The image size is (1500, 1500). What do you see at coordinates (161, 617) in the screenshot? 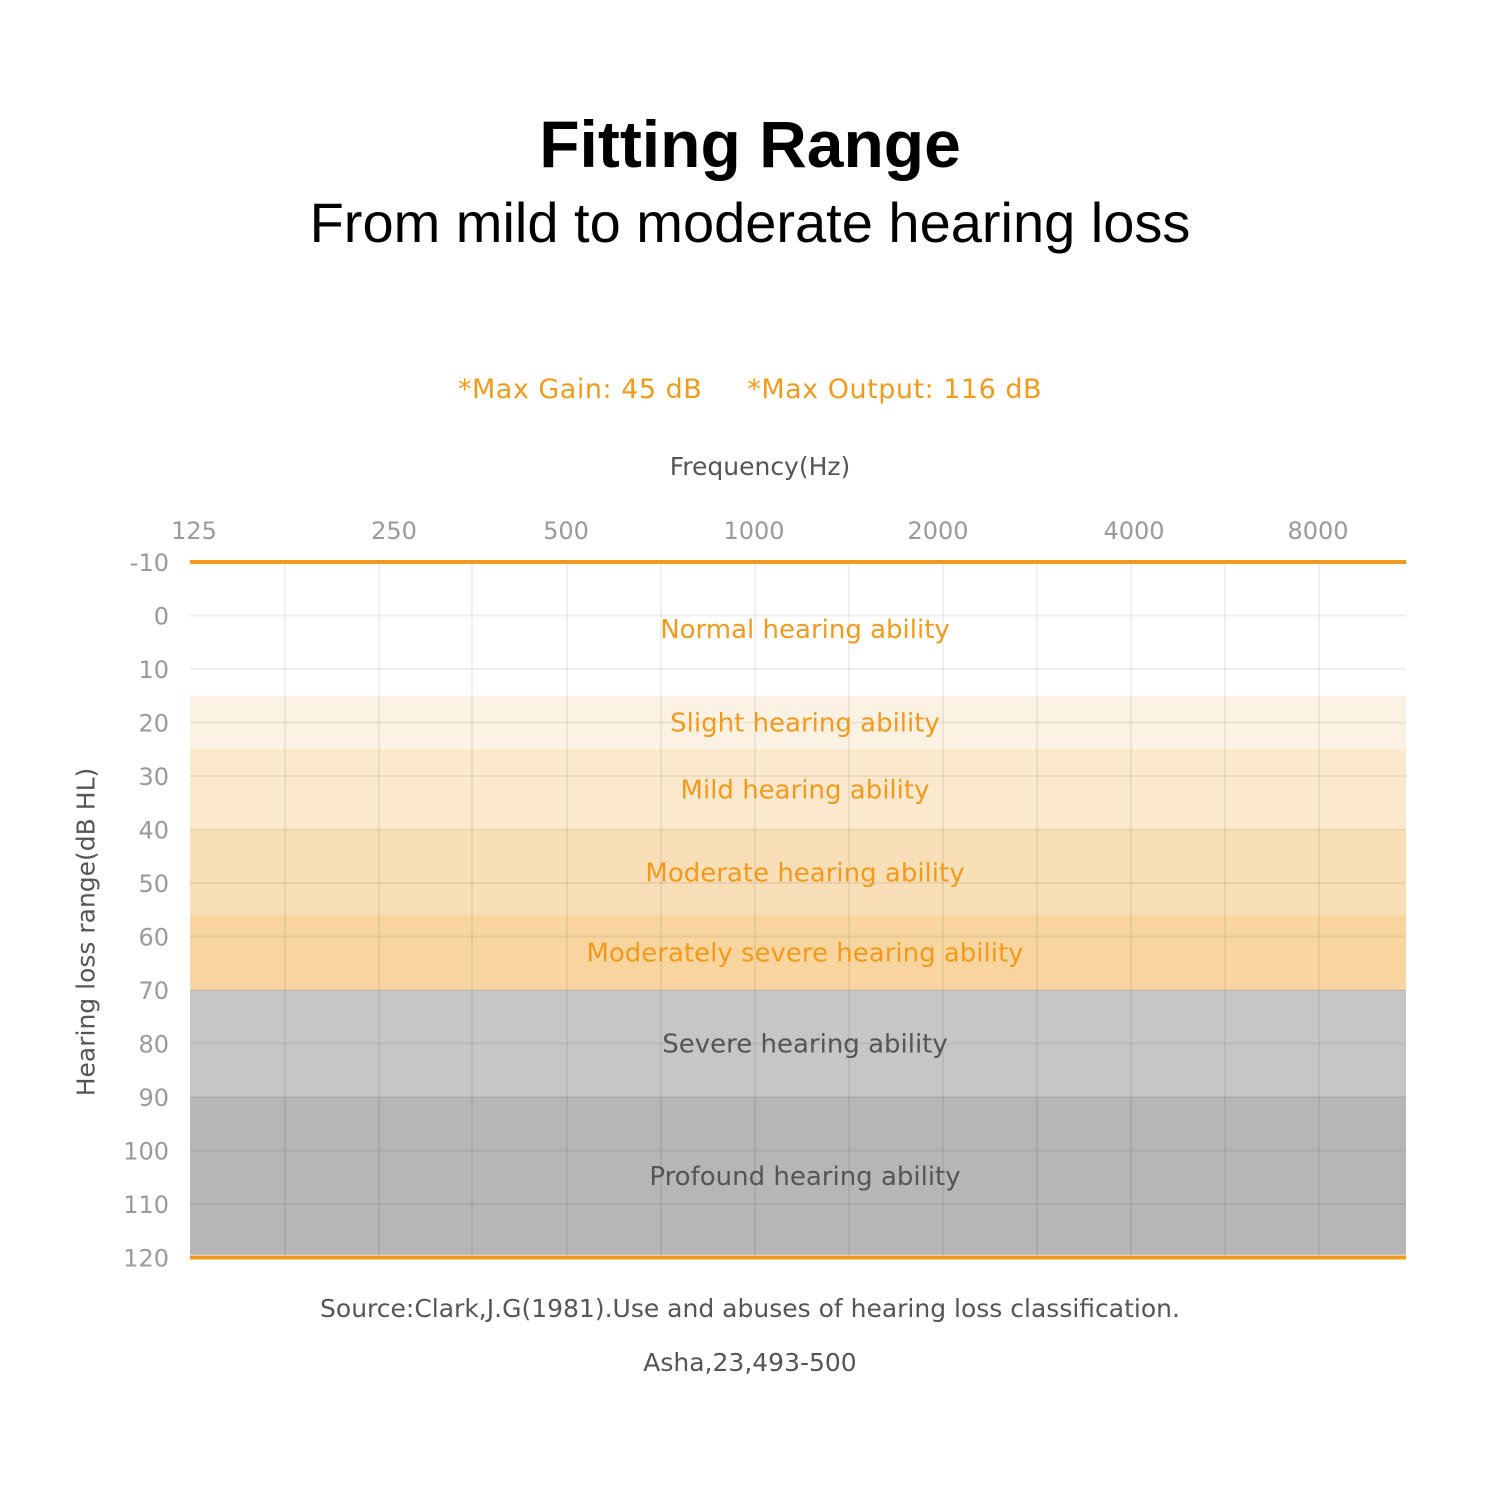
I see `y-tick-label: 0` at bounding box center [161, 617].